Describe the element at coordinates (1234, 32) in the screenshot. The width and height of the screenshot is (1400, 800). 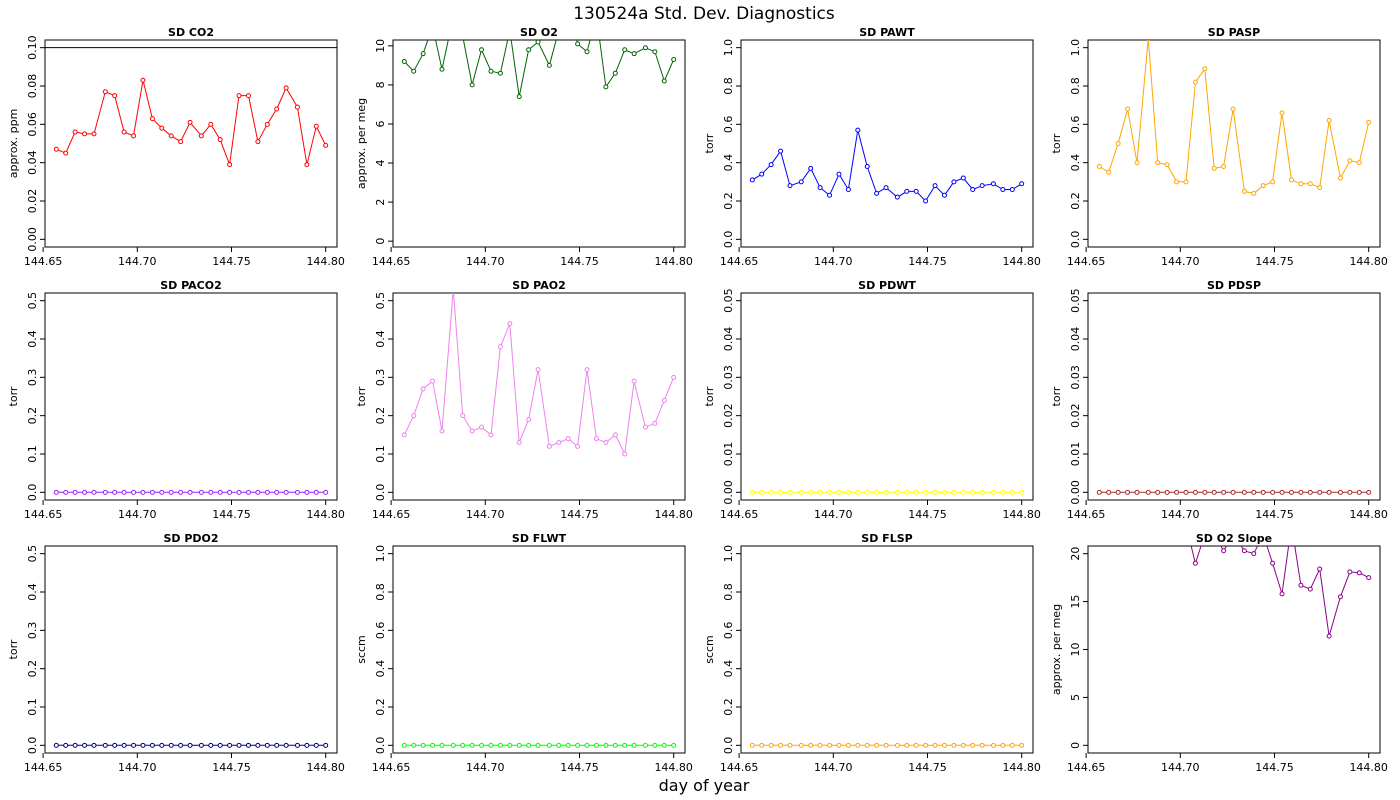
I see `panel-title: SD PASP` at that location.